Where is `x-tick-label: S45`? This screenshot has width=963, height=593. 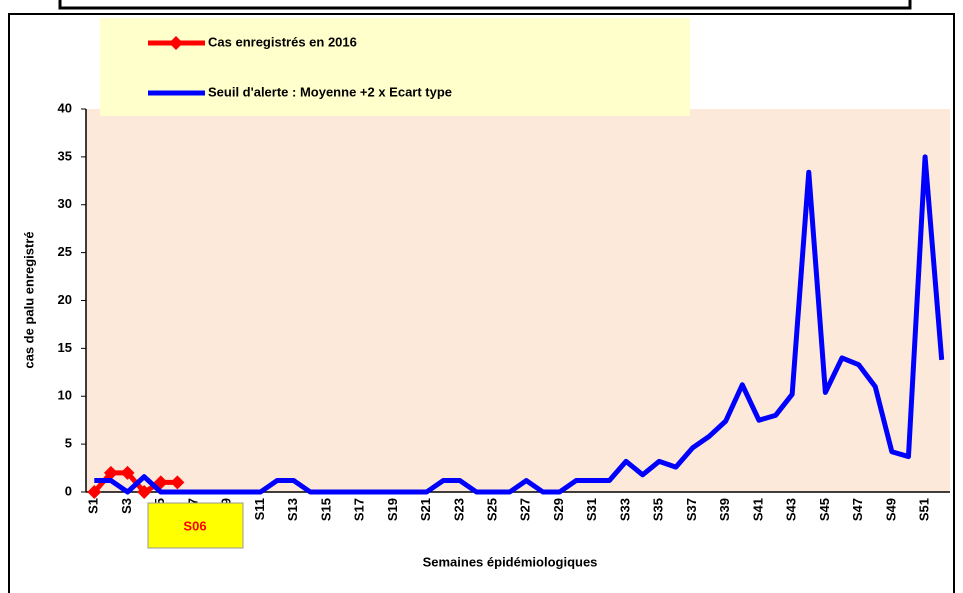 x-tick-label: S45 is located at coordinates (824, 509).